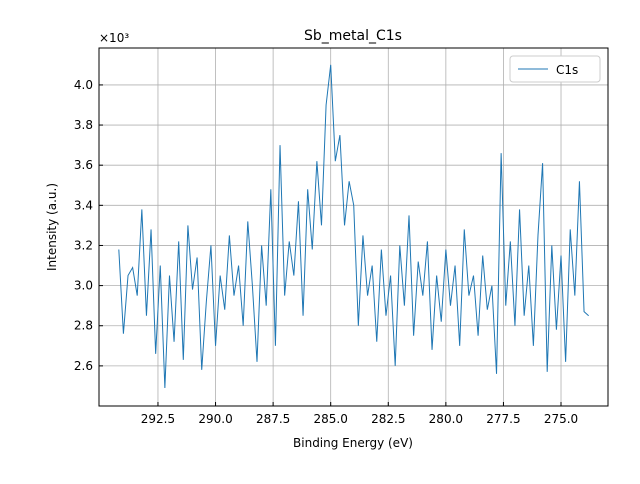 Image resolution: width=640 pixels, height=484 pixels. What do you see at coordinates (83, 286) in the screenshot?
I see `y-tick-label: 3.0` at bounding box center [83, 286].